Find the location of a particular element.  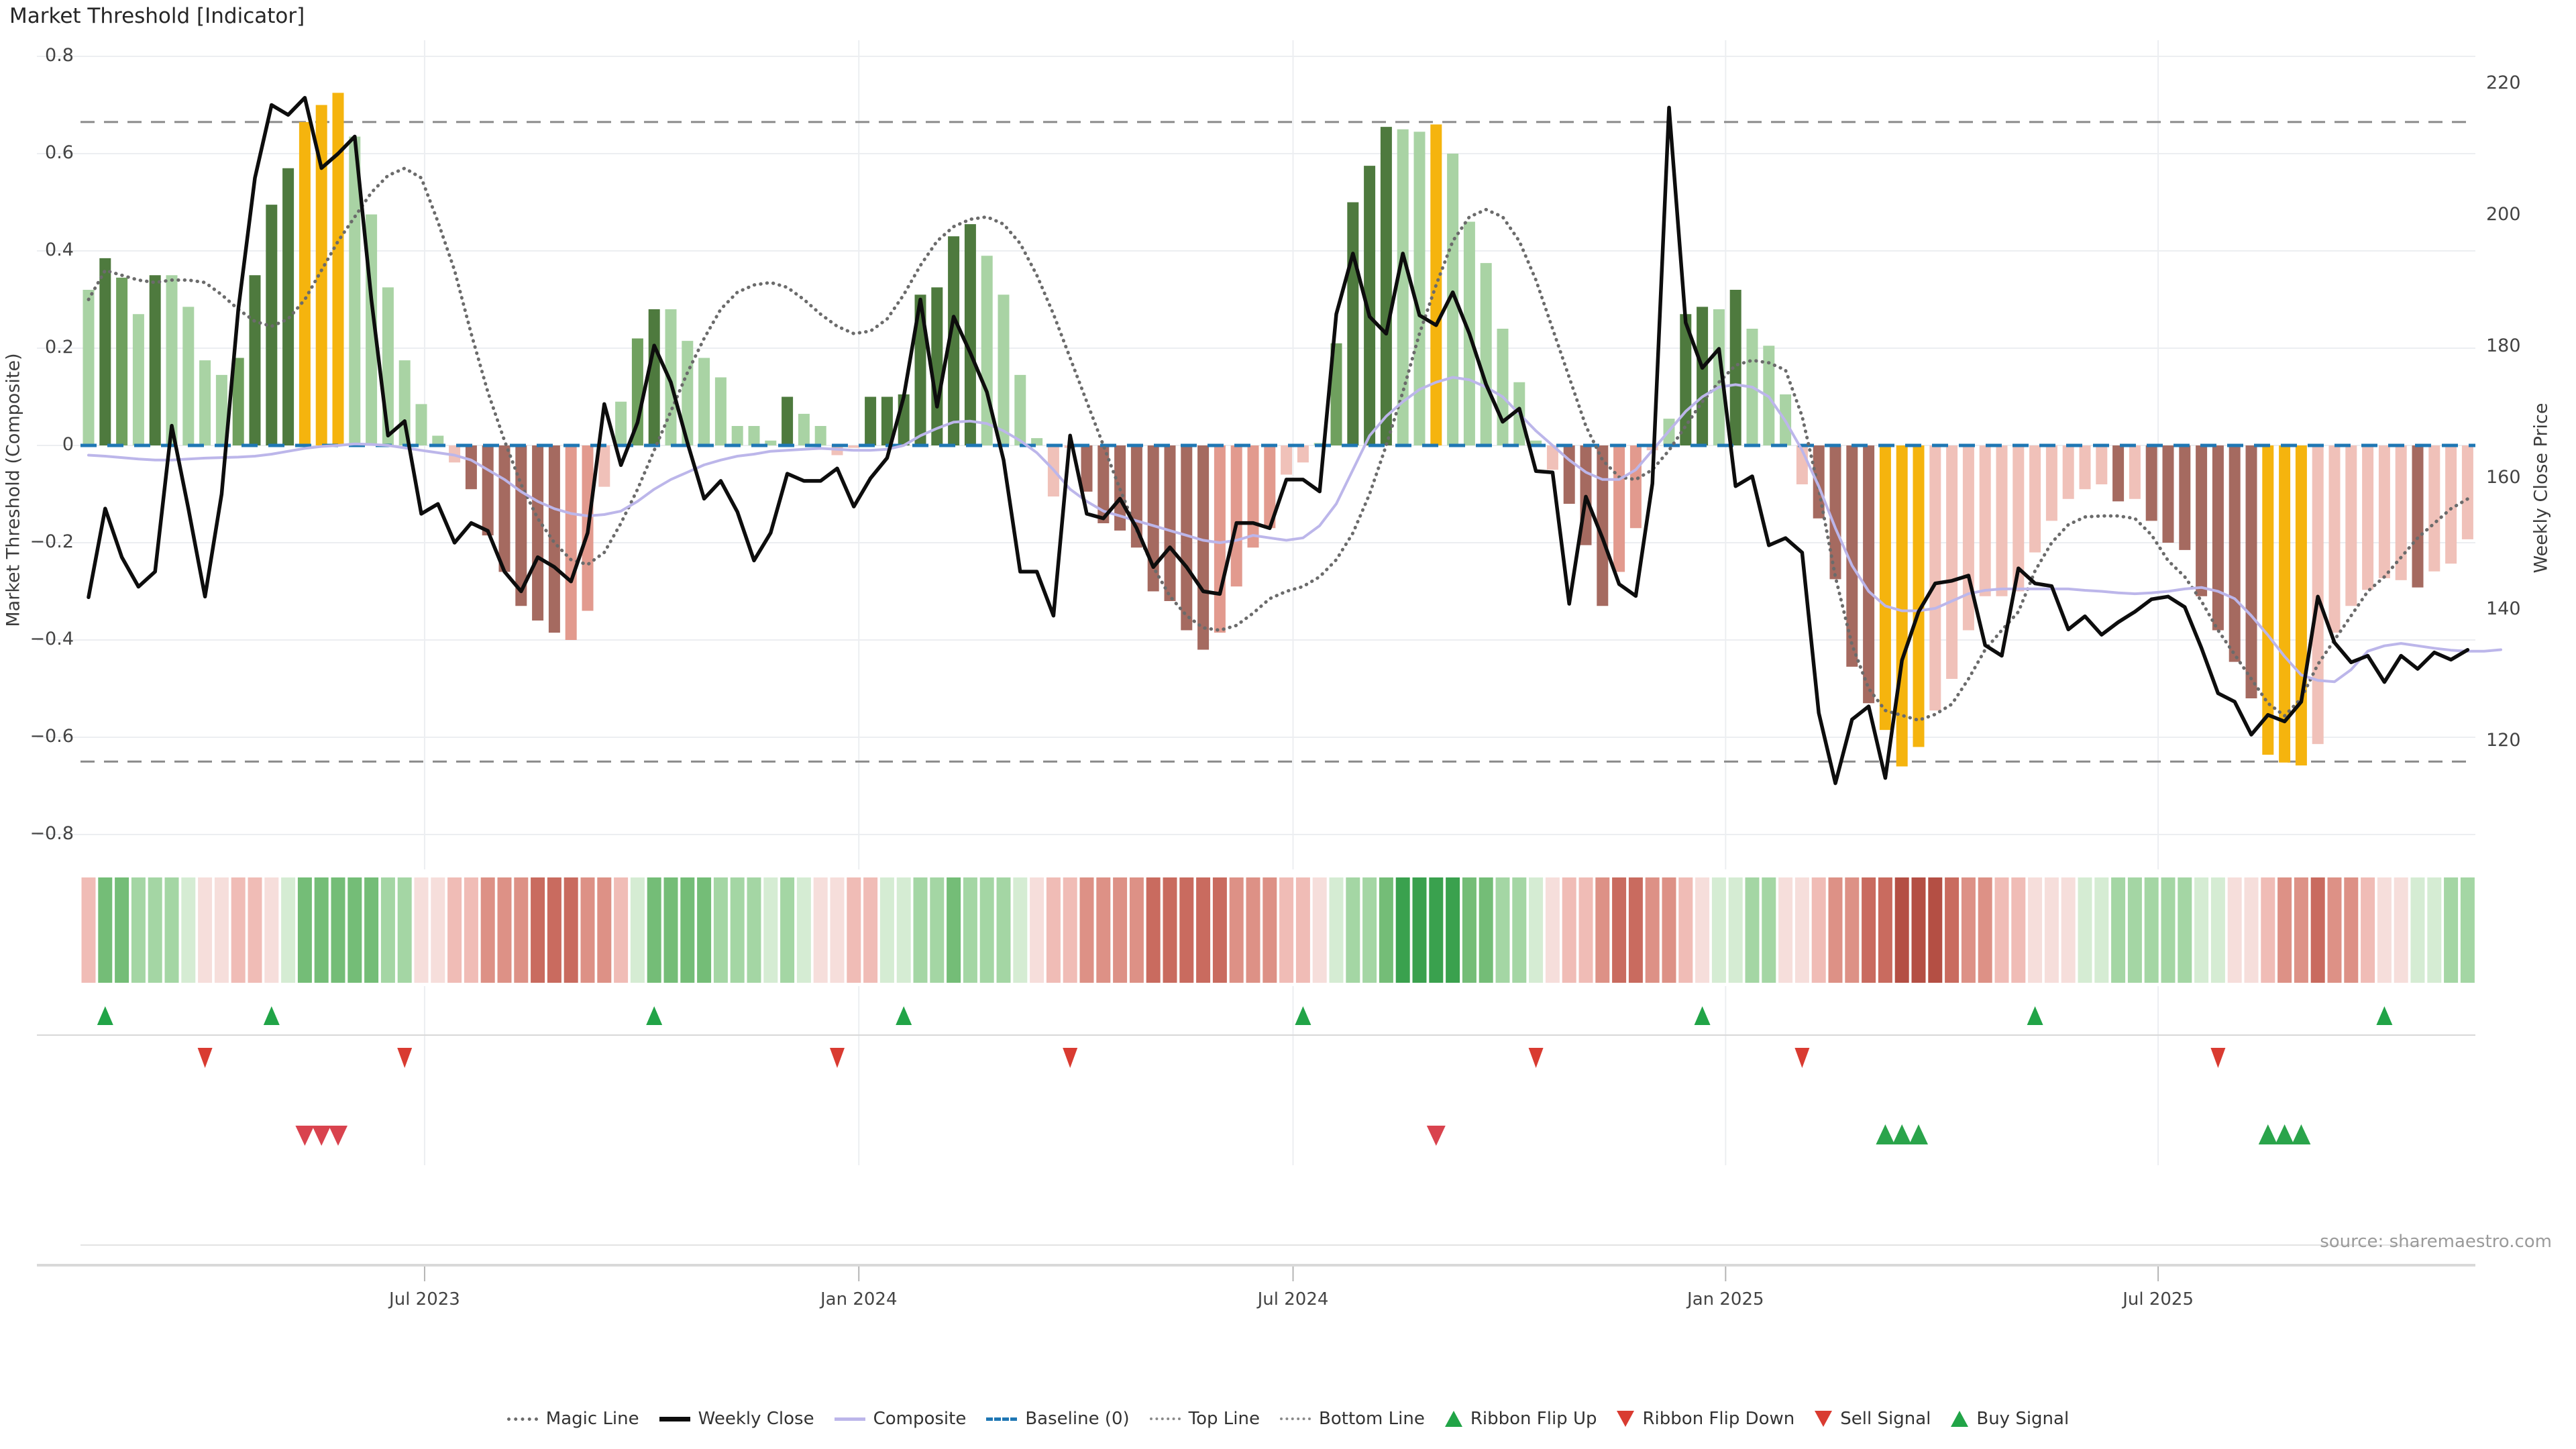

page-title: Market Threshold [Indicator] is located at coordinates (157, 16).